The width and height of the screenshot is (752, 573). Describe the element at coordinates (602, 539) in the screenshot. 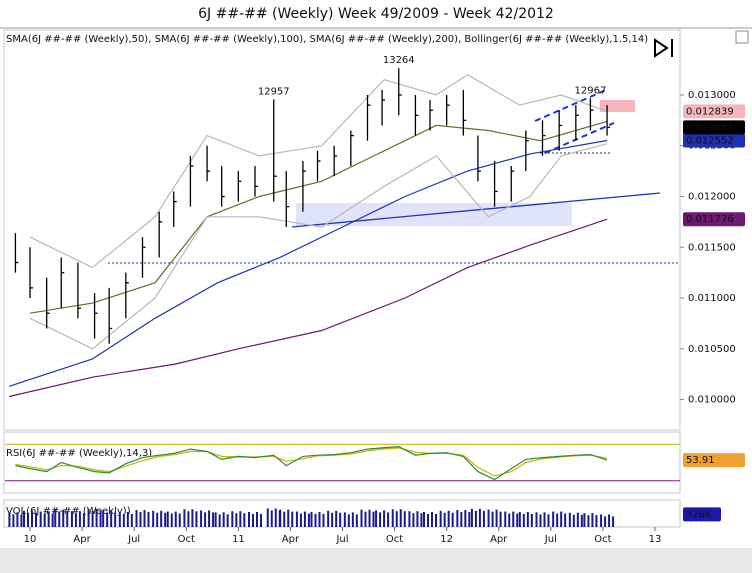

I see `x-tick-label: Oct` at that location.